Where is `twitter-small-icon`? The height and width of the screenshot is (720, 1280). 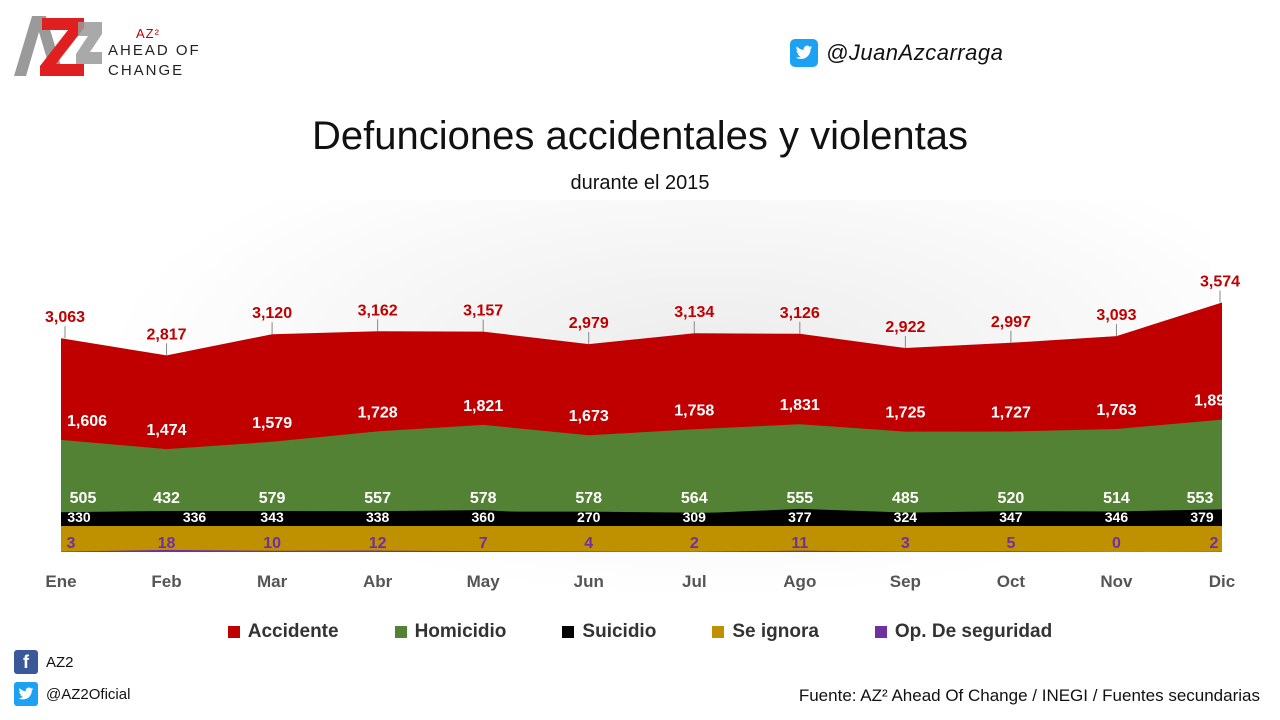
twitter-small-icon is located at coordinates (26, 694).